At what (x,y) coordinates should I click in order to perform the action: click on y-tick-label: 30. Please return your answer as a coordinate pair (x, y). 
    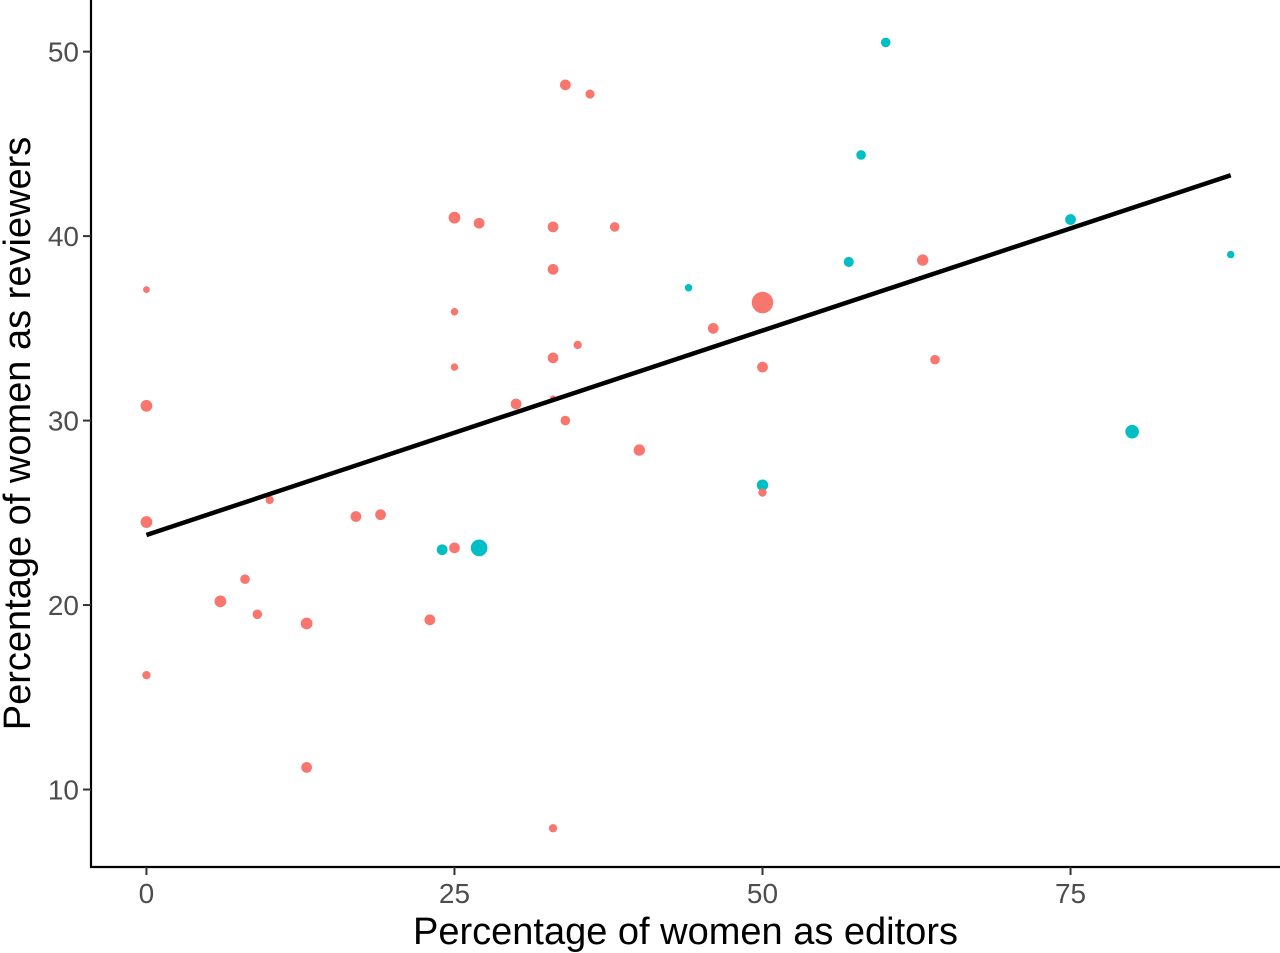
    Looking at the image, I should click on (63, 421).